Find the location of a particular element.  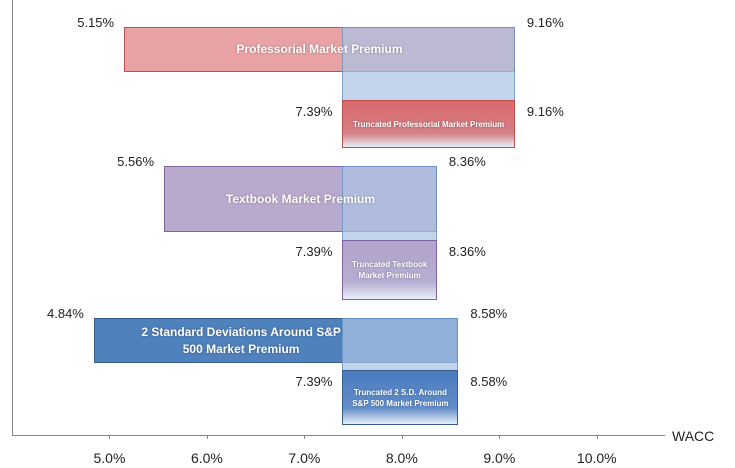

range-bar: Truncated Textbook Market Premium is located at coordinates (389, 270).